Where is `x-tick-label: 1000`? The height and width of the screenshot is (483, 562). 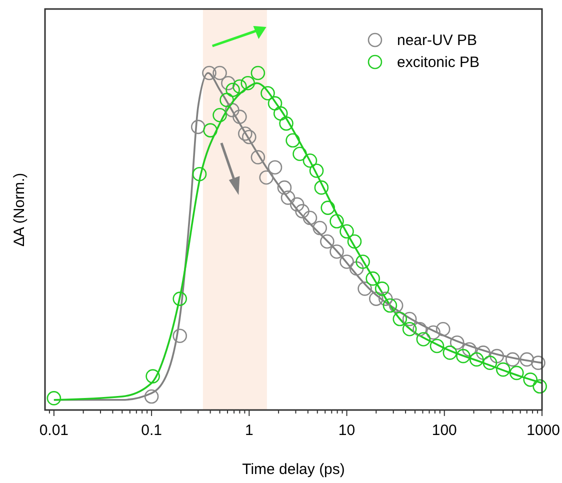 x-tick-label: 1000 is located at coordinates (543, 430).